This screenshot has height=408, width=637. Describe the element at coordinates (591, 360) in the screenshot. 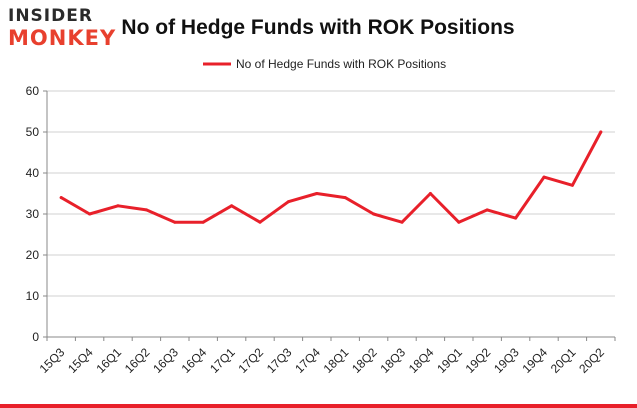

I see `x-tick-label: 20Q2` at that location.